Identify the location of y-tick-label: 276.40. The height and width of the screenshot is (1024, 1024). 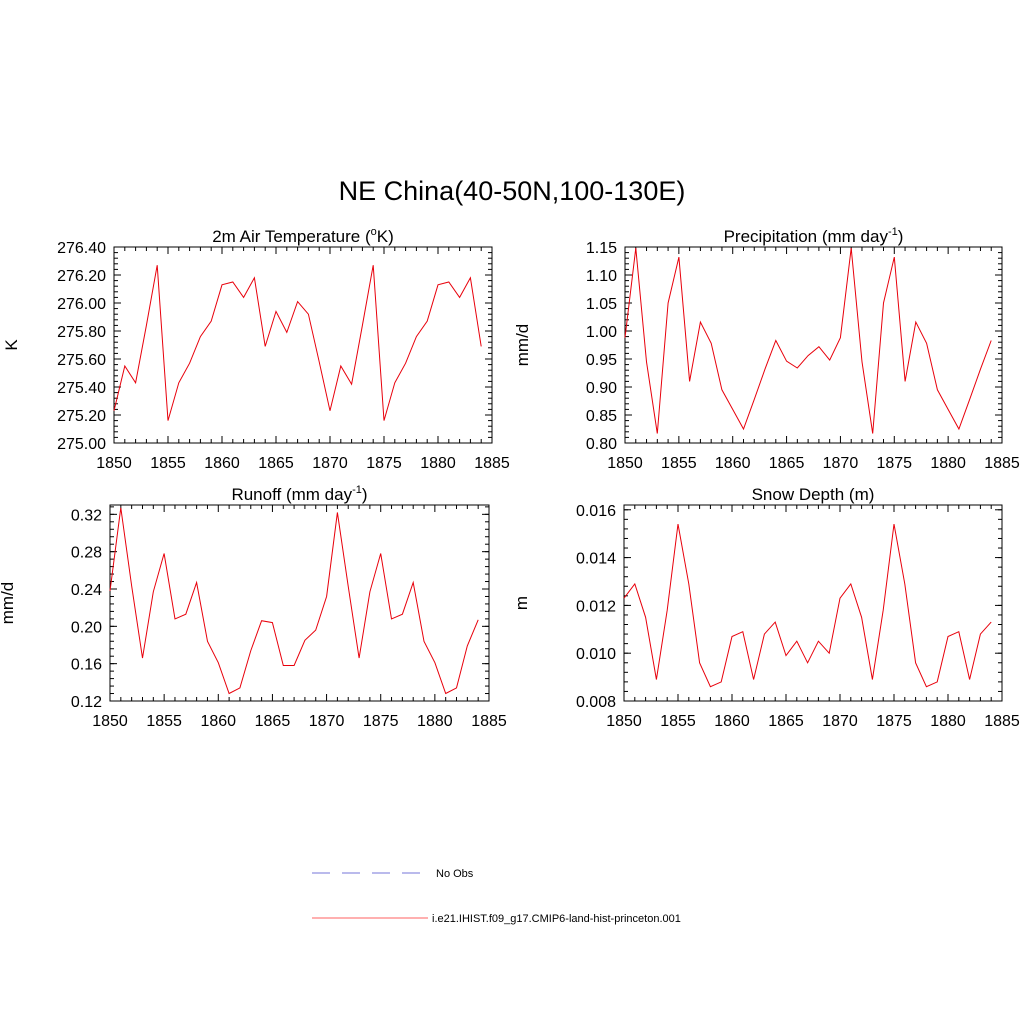
(81, 248).